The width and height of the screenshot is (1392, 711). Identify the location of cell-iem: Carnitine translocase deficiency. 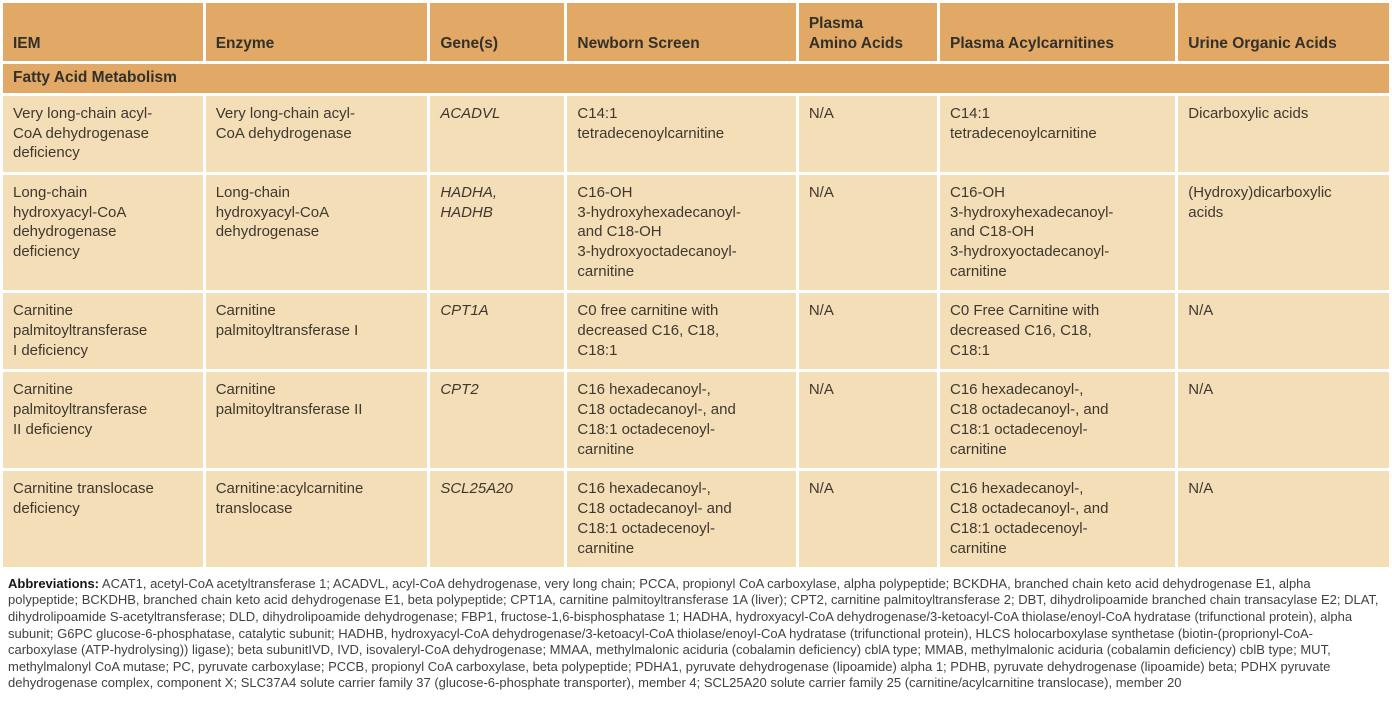
(103, 518).